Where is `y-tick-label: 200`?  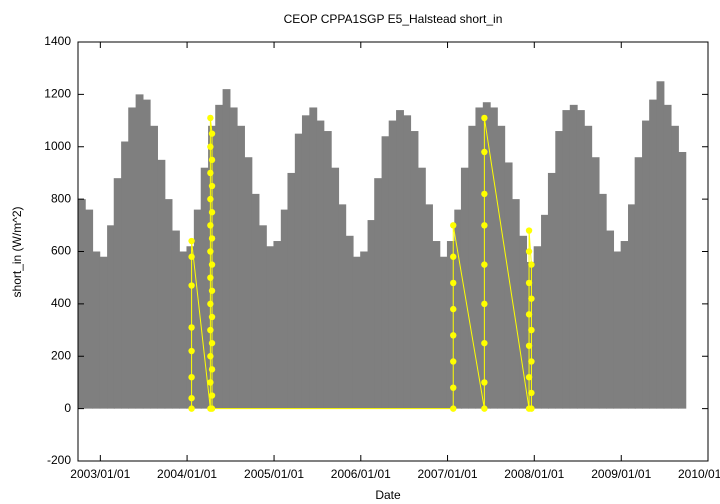
y-tick-label: 200 is located at coordinates (61, 355).